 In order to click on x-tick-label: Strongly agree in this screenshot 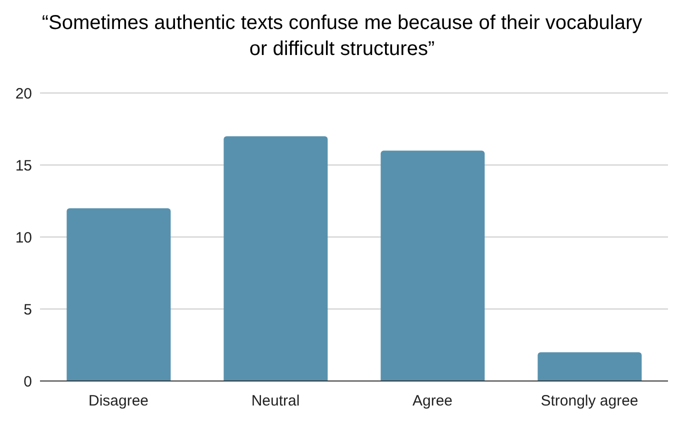, I will do `click(589, 401)`.